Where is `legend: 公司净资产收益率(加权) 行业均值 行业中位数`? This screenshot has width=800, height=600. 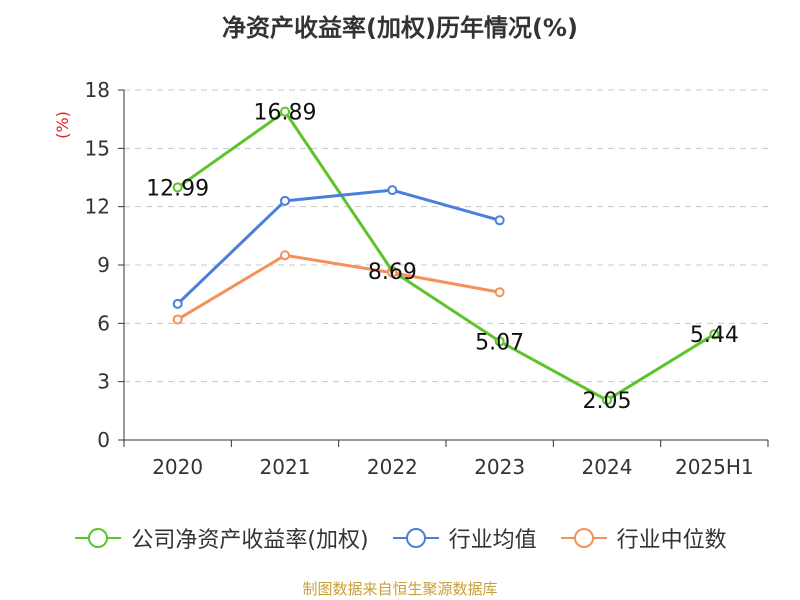
legend: 公司净资产收益率(加权) 行业均值 行业中位数 is located at coordinates (400, 538).